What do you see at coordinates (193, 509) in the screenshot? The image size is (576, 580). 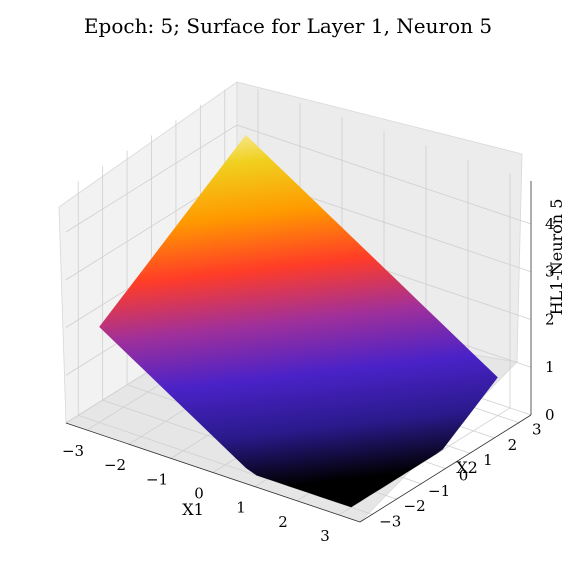 I see `x-axis-label: X1` at bounding box center [193, 509].